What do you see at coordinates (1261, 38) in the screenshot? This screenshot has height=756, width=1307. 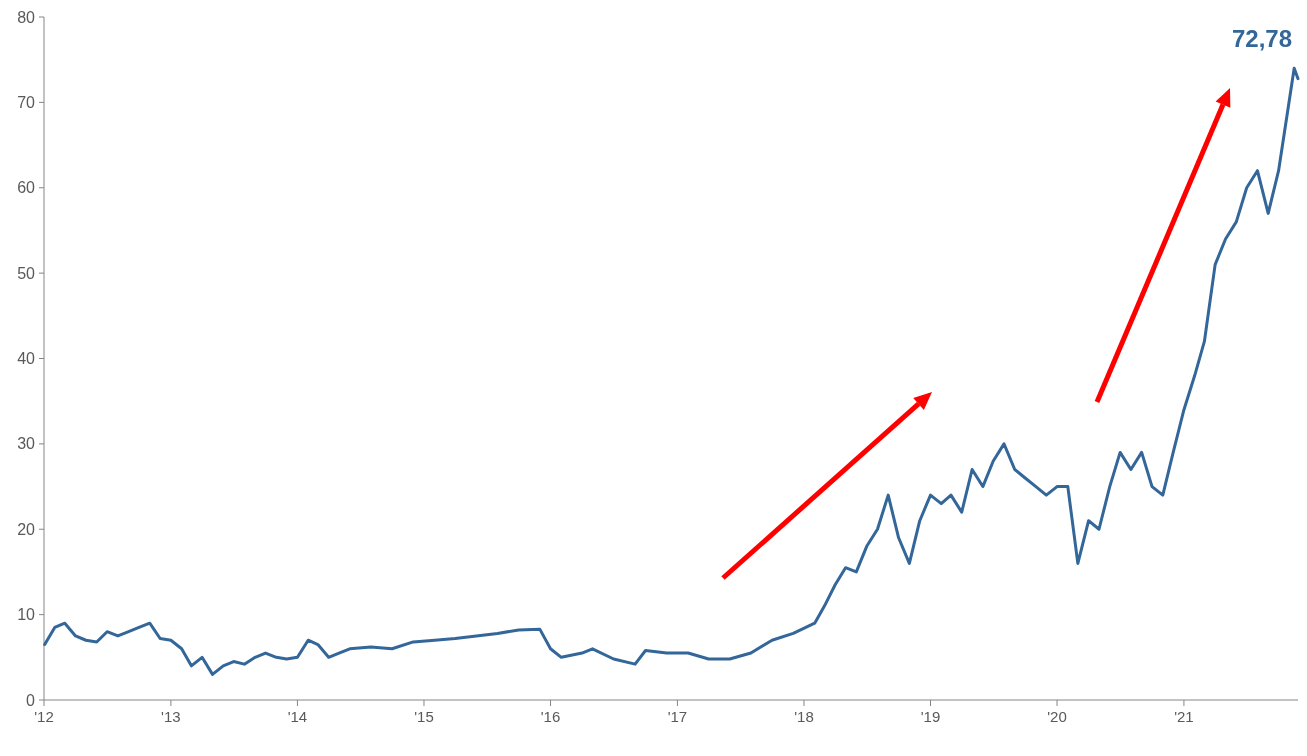 I see `annotation: 72,78` at bounding box center [1261, 38].